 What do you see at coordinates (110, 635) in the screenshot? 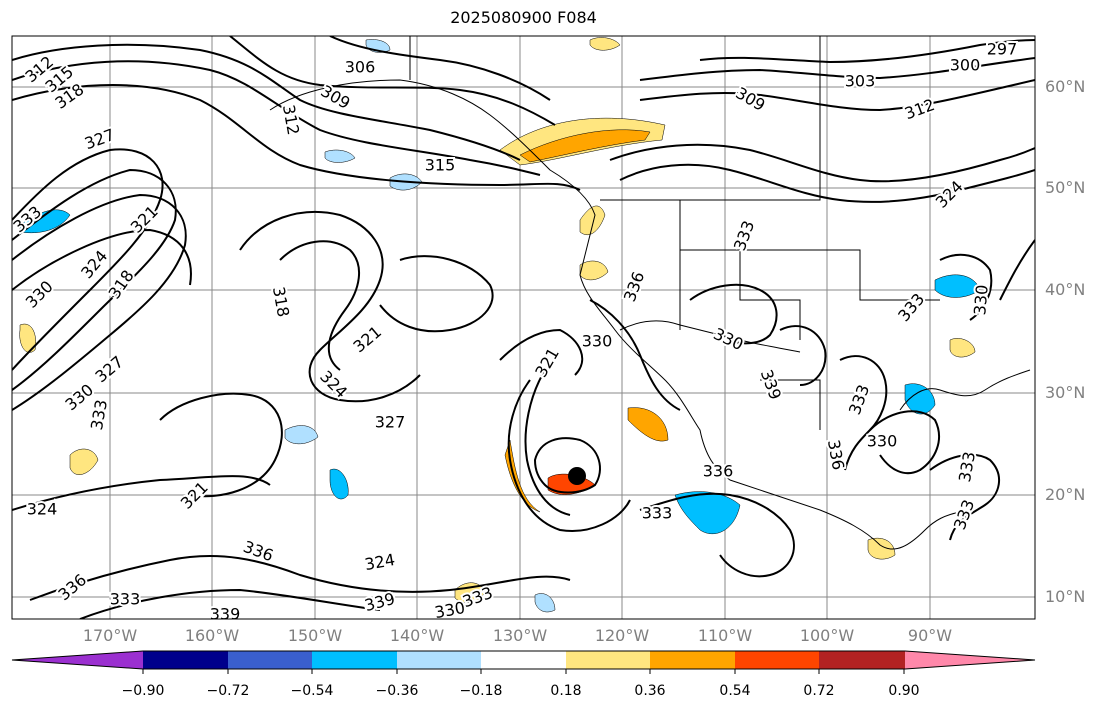
I see `lon-label-170w: 170°W` at bounding box center [110, 635].